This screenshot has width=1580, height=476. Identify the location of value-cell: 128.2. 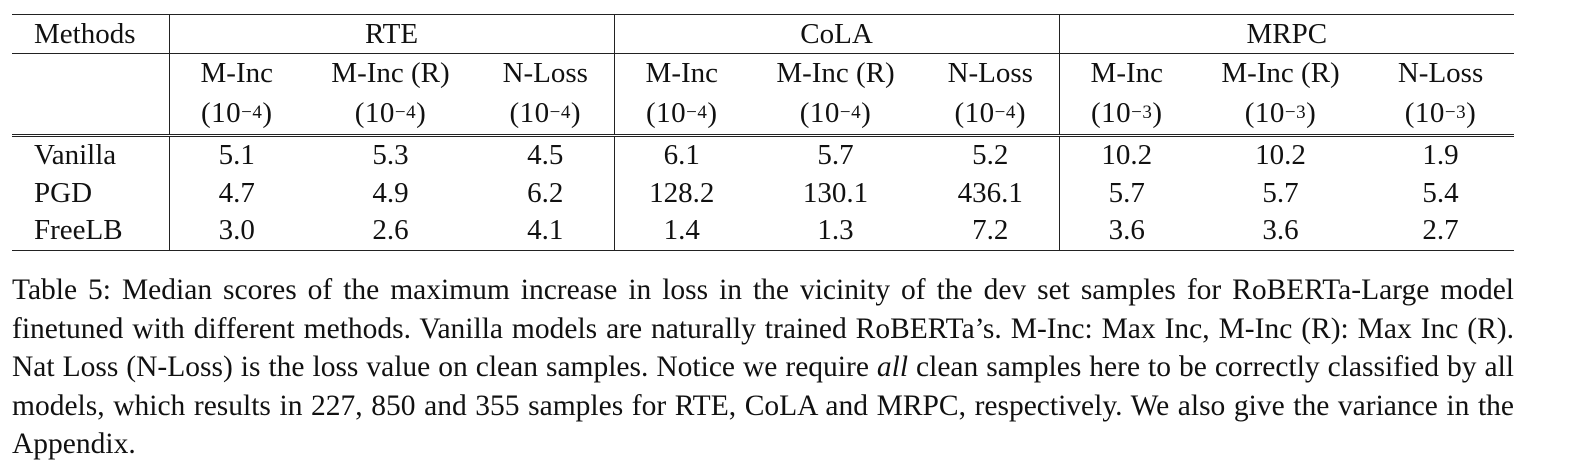
(682, 192).